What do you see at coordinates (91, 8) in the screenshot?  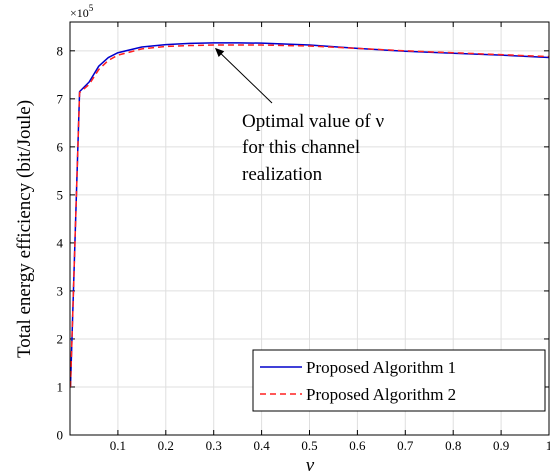 I see `y-exponent-power: 5` at bounding box center [91, 8].